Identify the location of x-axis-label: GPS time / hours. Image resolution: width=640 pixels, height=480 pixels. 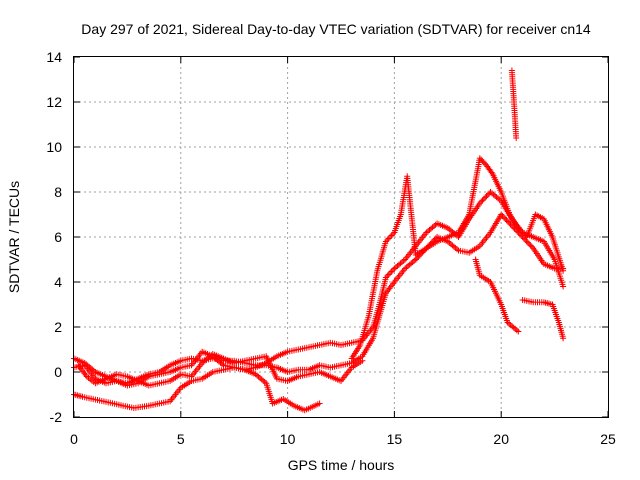
(341, 465).